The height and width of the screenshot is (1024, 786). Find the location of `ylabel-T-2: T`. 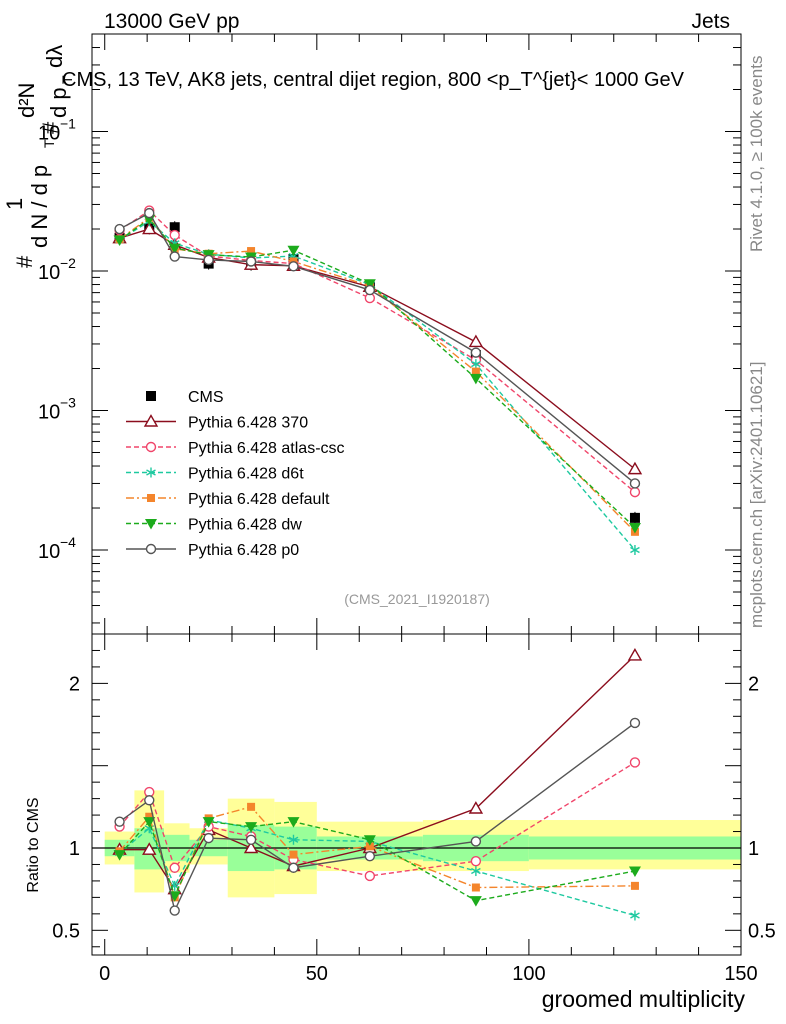

ylabel-T-2: T is located at coordinates (67, 79).